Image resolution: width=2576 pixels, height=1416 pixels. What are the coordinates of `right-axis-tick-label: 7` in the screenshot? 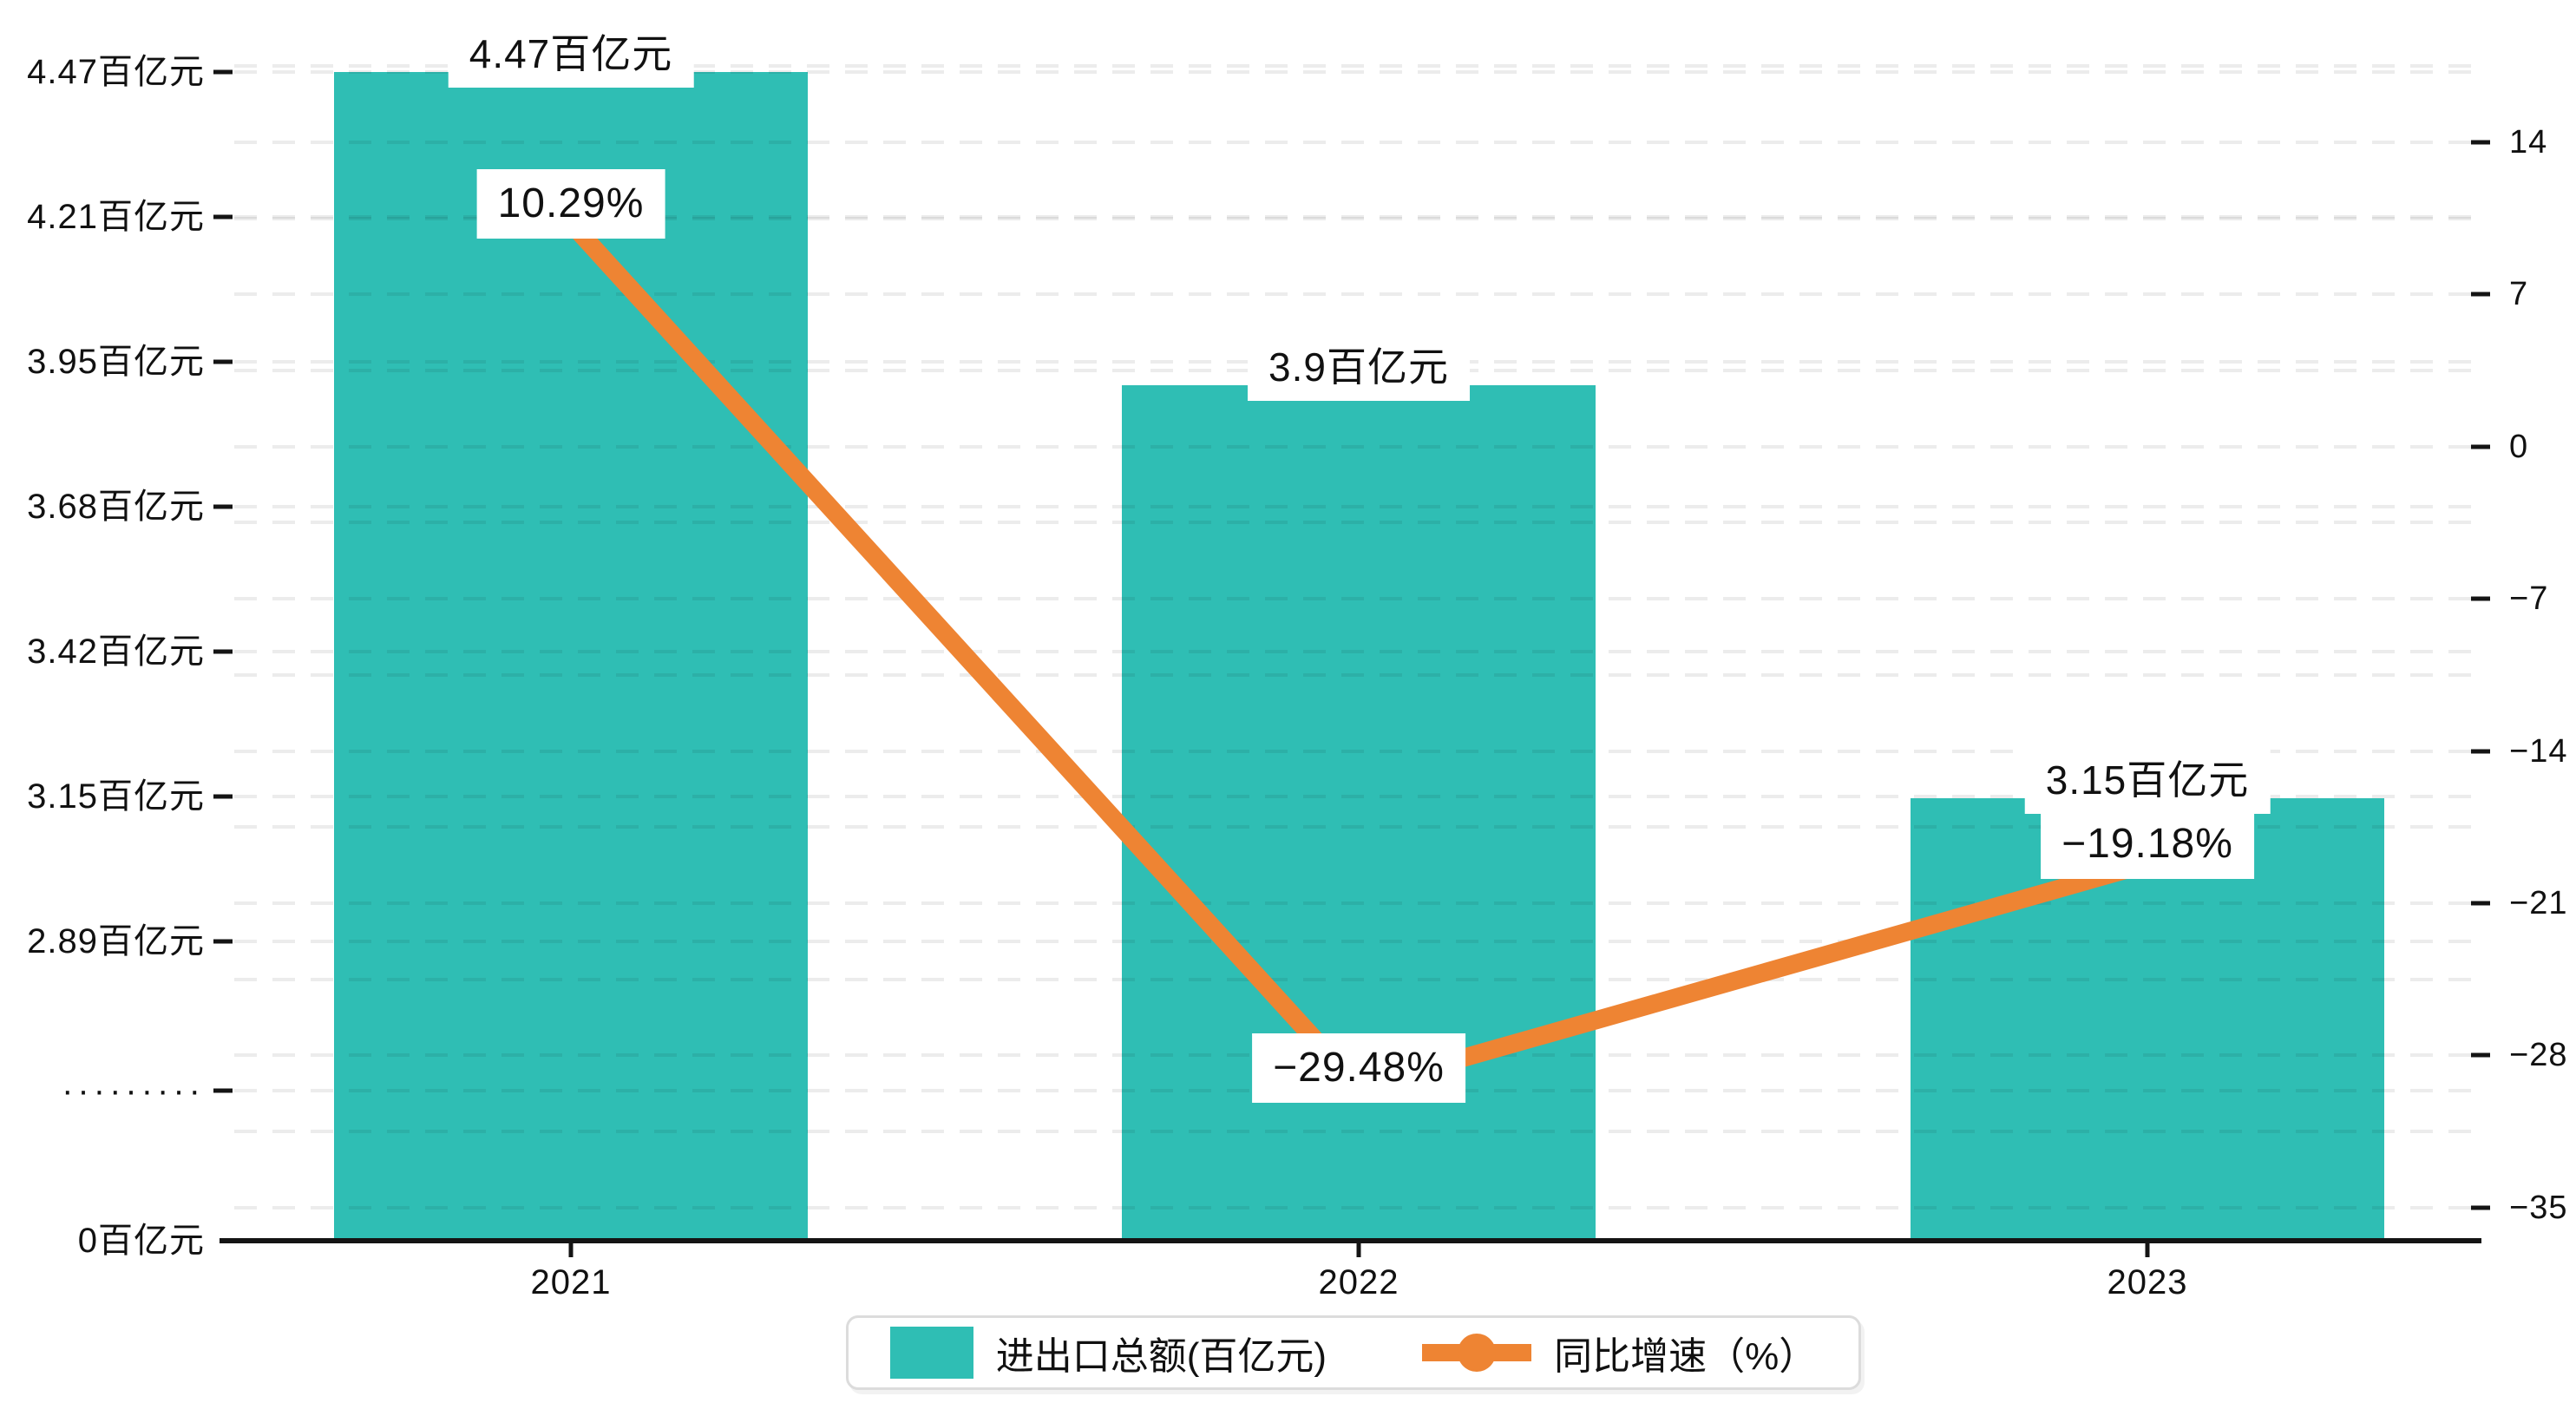 It's located at (2519, 294).